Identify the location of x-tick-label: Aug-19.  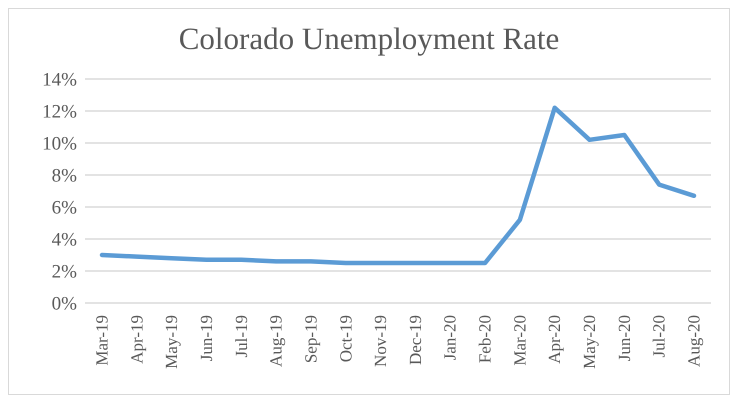
(276, 341).